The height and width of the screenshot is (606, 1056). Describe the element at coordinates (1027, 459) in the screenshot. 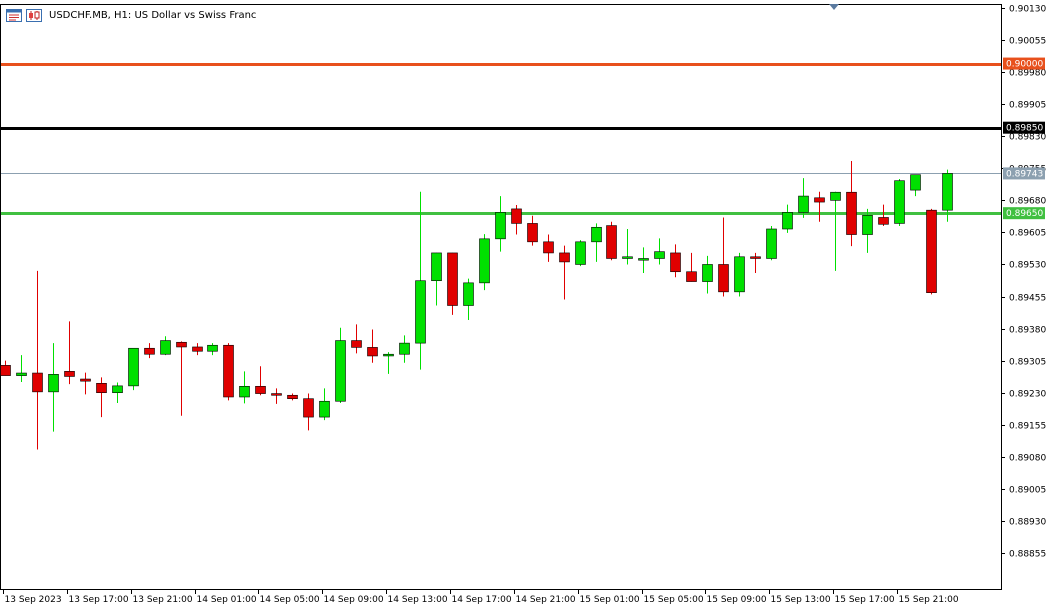

I see `y-tick-label: 0.89080` at that location.